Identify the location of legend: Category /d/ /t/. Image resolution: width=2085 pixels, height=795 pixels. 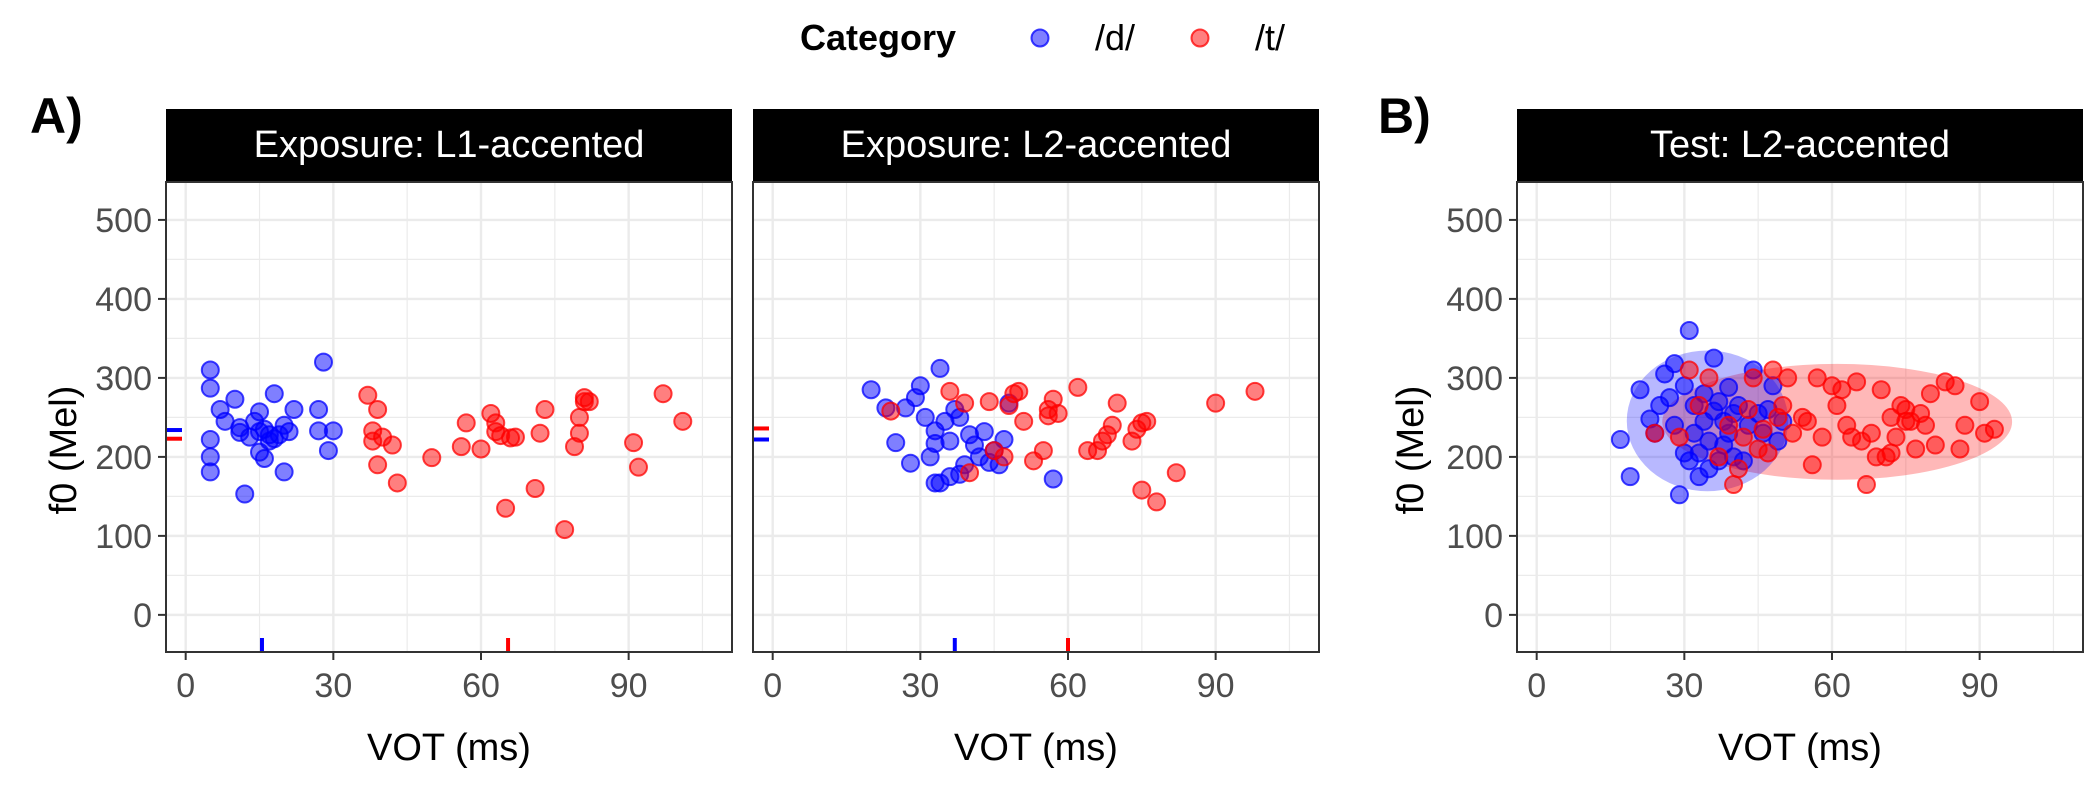
(1042, 37).